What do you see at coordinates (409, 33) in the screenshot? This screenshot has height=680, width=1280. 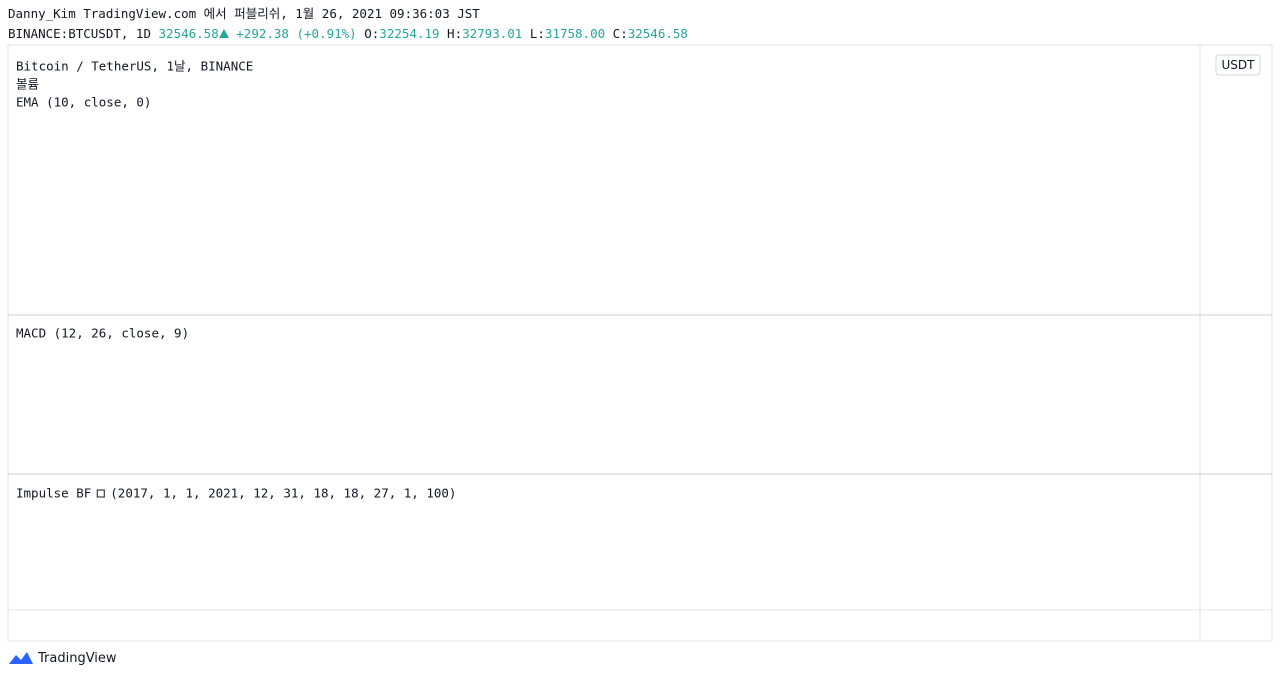 I see `ohlc-value: 32254.19` at bounding box center [409, 33].